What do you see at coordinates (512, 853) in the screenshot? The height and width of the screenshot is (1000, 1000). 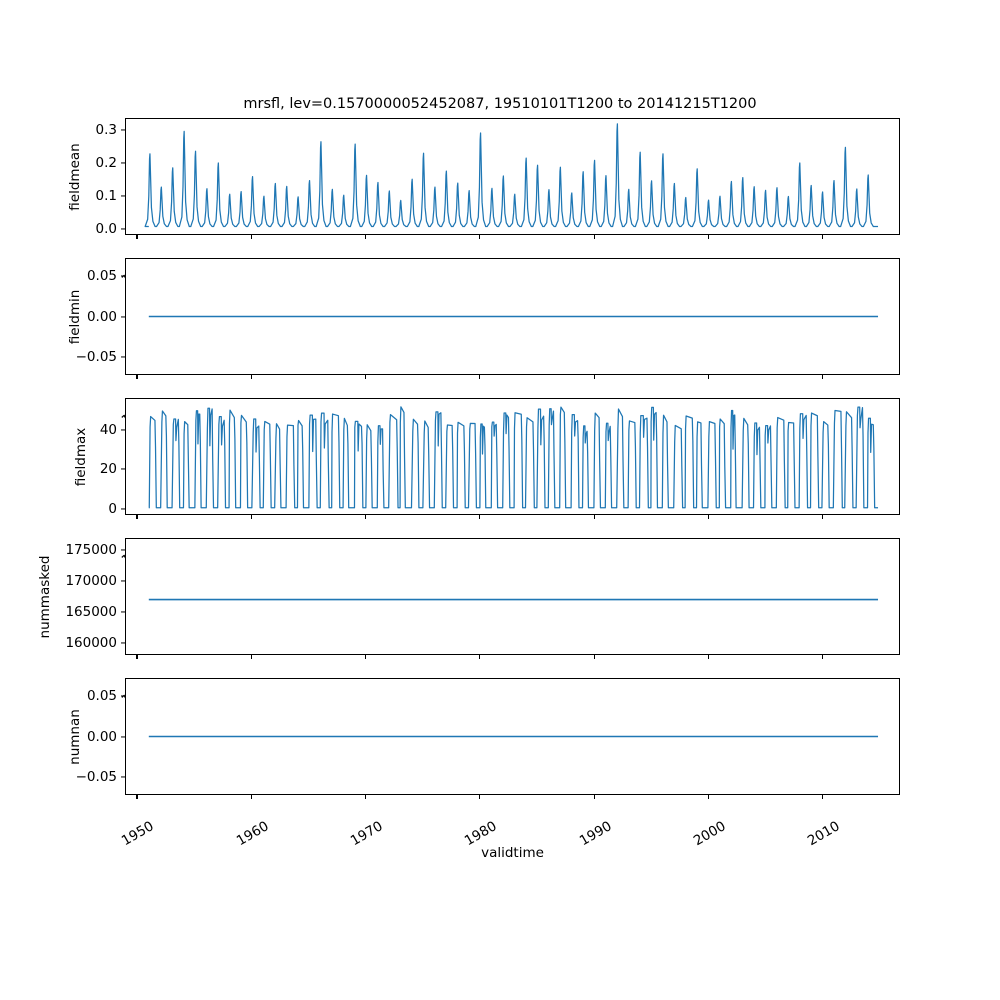 I see `x-axis-label: validtime` at bounding box center [512, 853].